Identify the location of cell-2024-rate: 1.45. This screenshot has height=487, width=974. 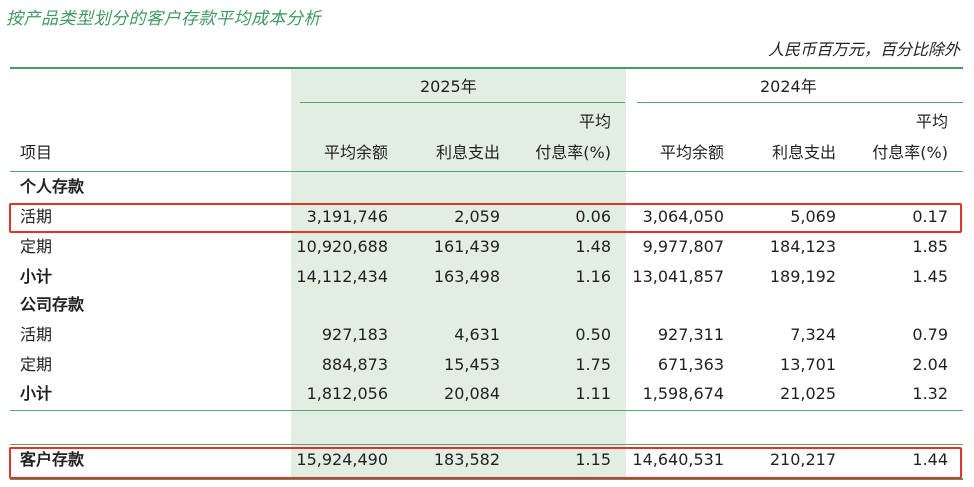
(930, 276).